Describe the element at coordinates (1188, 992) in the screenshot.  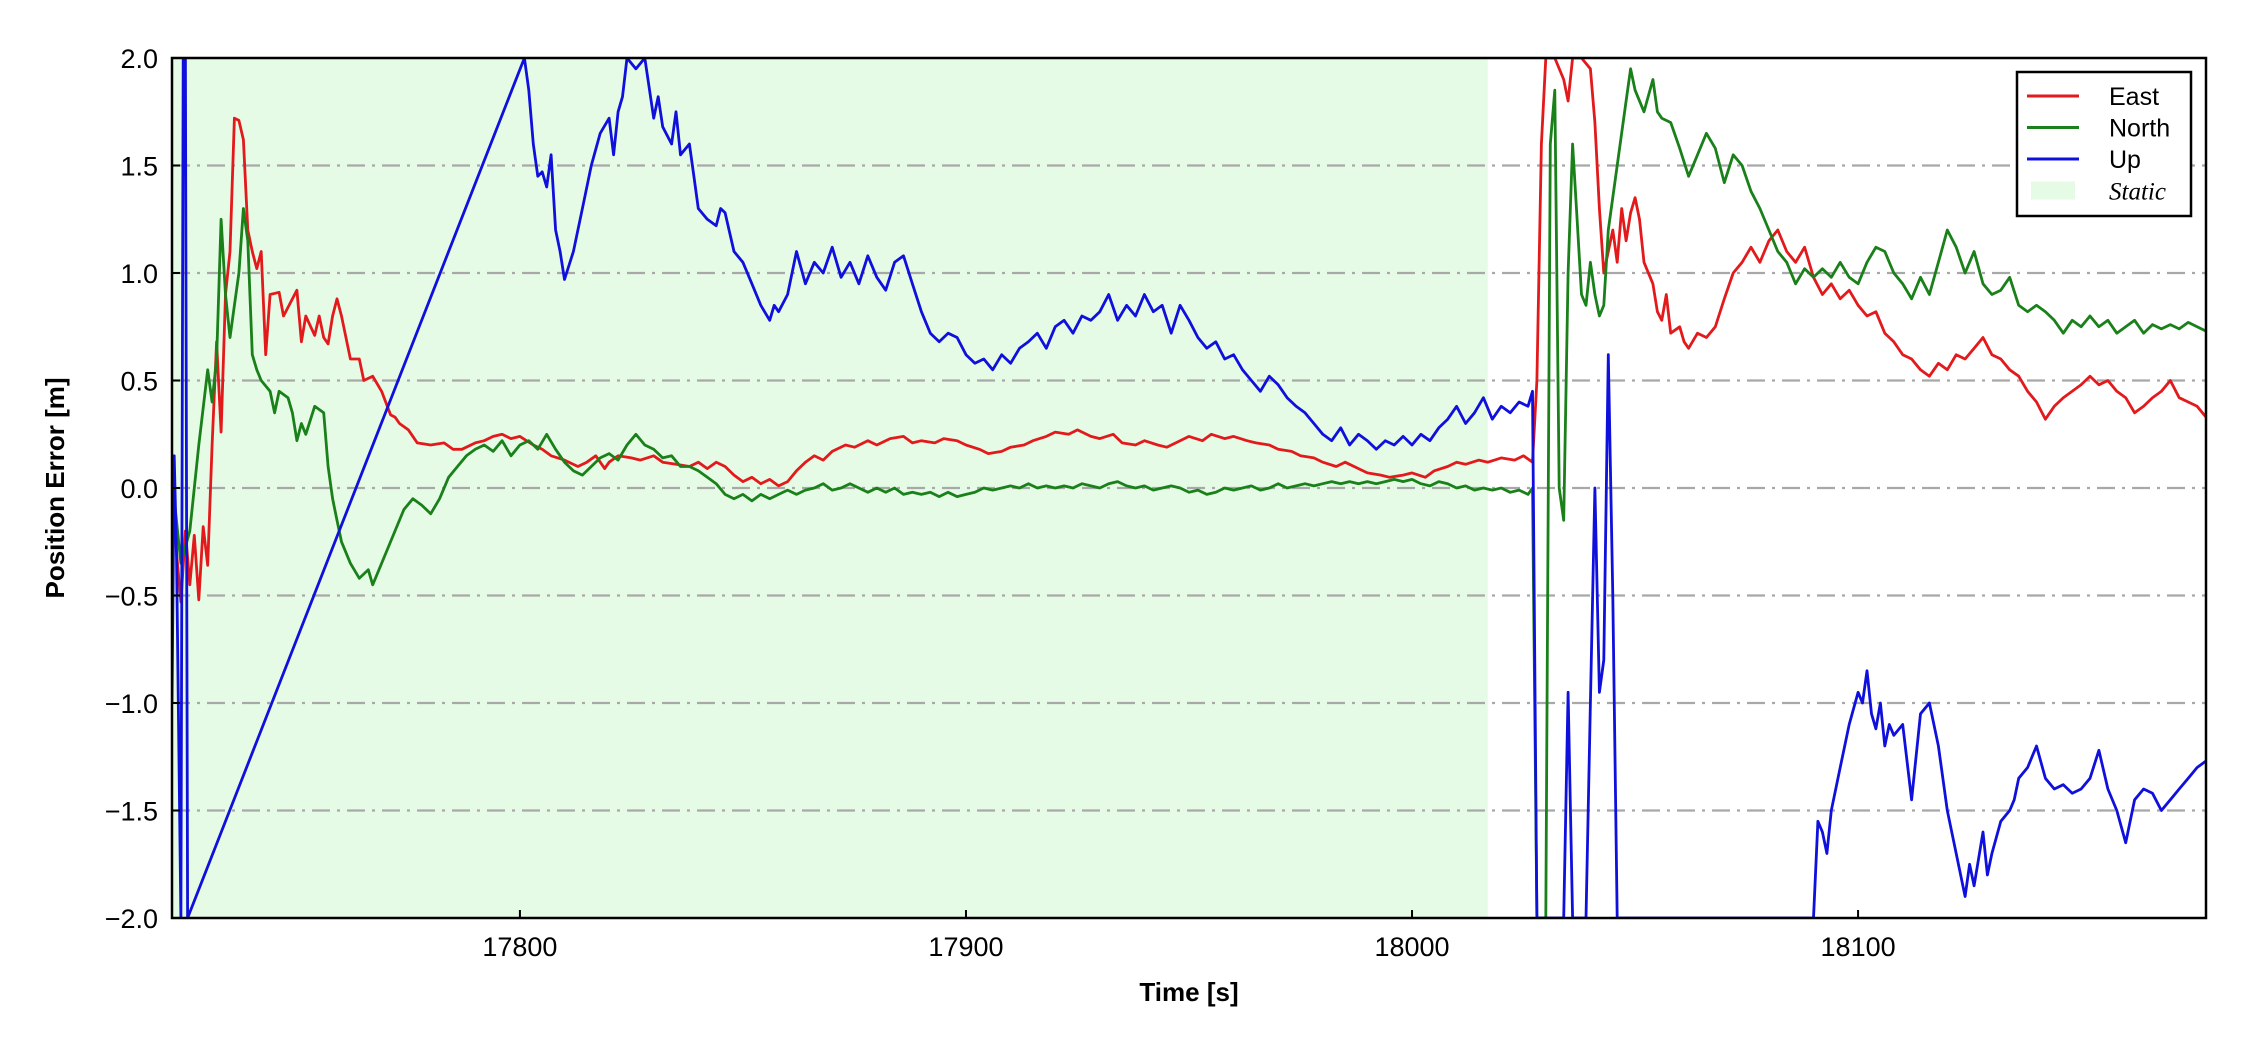
I see `x-axis-title: Time [s]` at that location.